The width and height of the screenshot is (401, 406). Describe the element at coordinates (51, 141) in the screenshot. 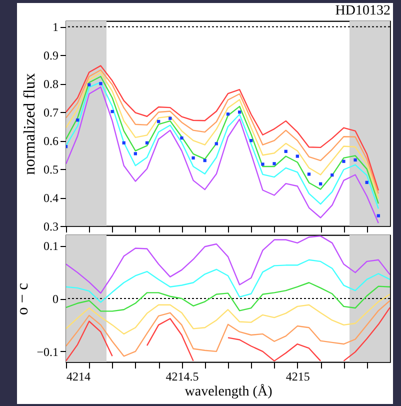

I see `y-tick-label: 0.6` at that location.